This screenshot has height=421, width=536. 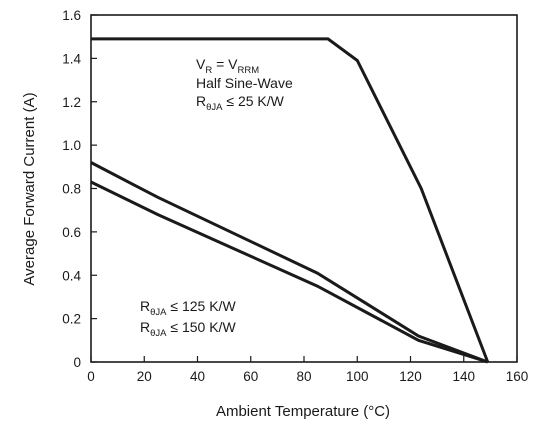 What do you see at coordinates (197, 376) in the screenshot?
I see `x-tick-label: 40` at bounding box center [197, 376].